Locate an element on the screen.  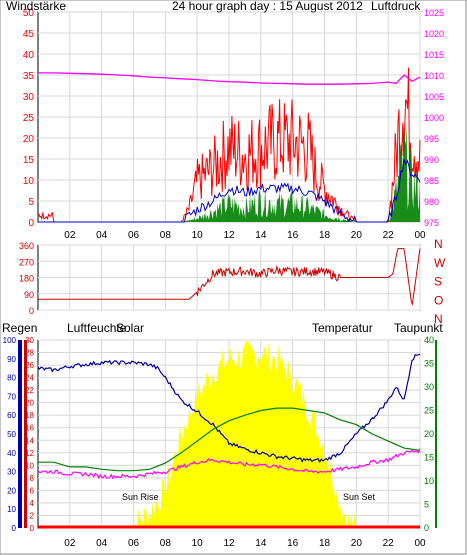
temperature-tick-label: 15 is located at coordinates (429, 458).